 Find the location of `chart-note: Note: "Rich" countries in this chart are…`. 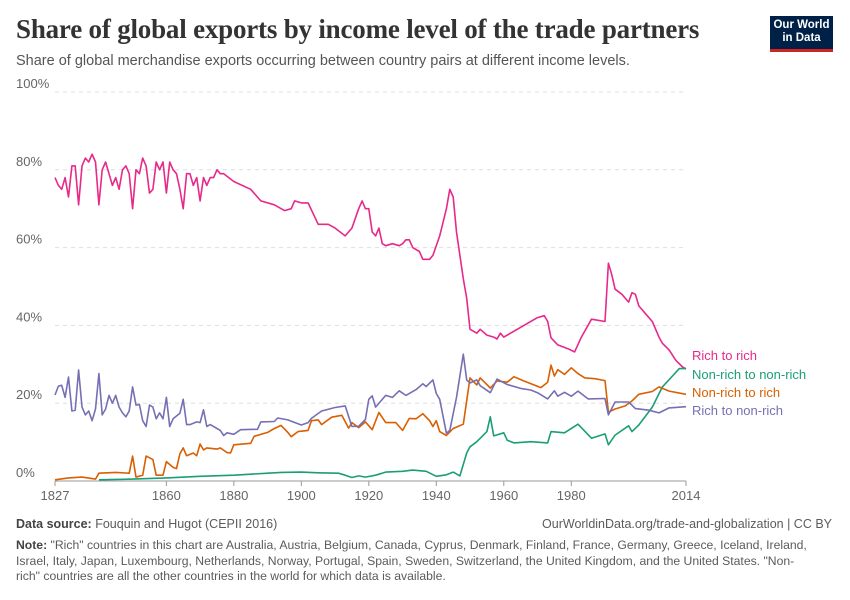

chart-note: Note: "Rich" countries in this chart are… is located at coordinates (416, 561).